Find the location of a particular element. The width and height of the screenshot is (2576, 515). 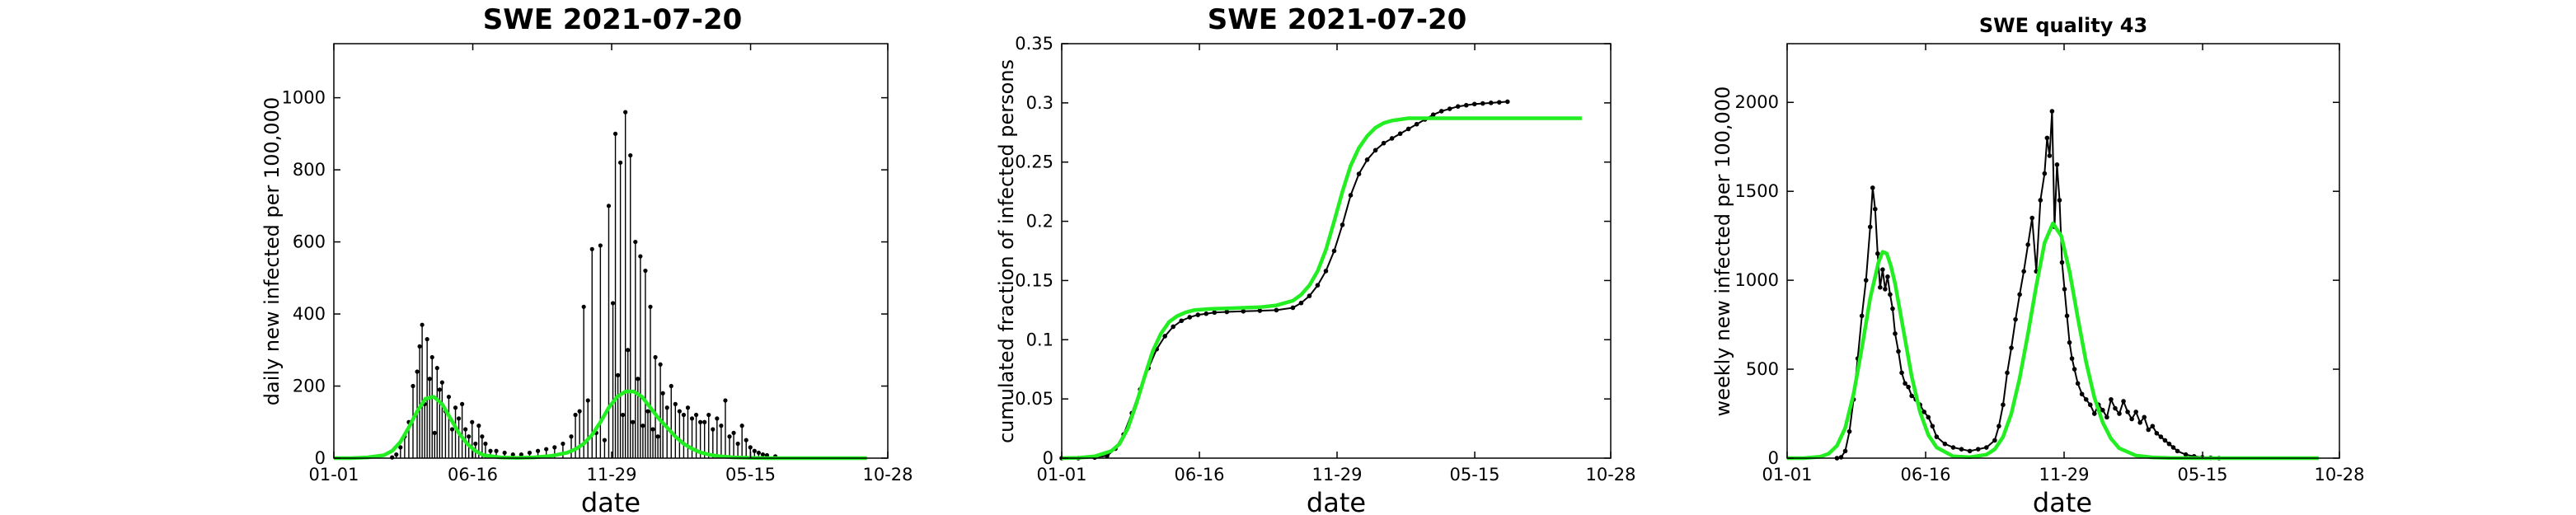

weekly-y-tick-label: 500 is located at coordinates (1762, 369).